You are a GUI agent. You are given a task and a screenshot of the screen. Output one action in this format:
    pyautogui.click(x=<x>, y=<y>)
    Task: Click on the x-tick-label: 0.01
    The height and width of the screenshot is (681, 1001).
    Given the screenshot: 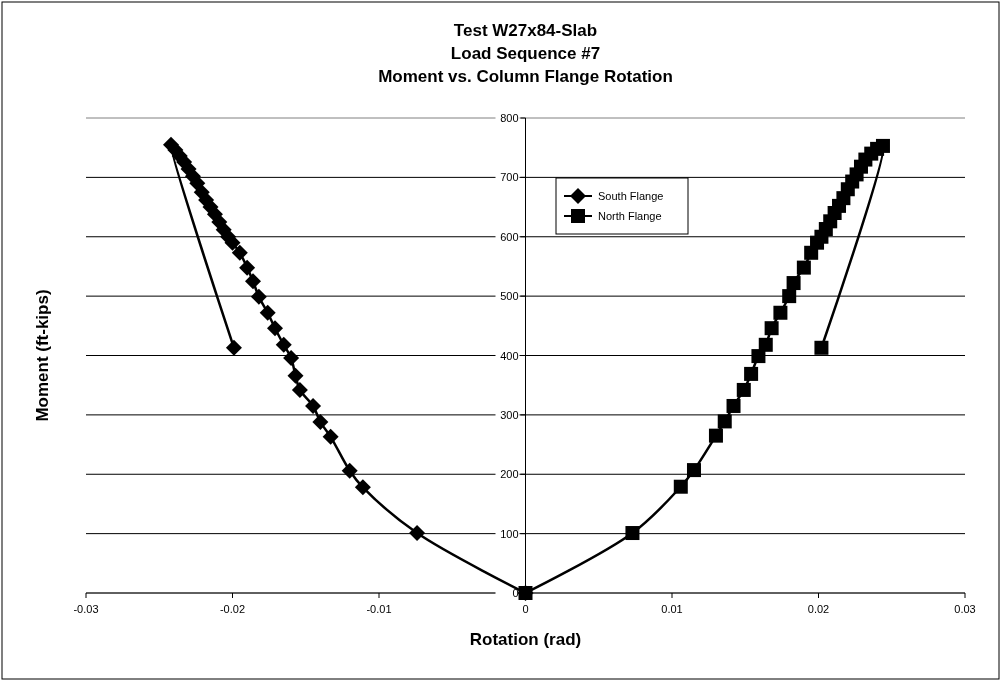 What is the action you would take?
    pyautogui.click(x=672, y=609)
    